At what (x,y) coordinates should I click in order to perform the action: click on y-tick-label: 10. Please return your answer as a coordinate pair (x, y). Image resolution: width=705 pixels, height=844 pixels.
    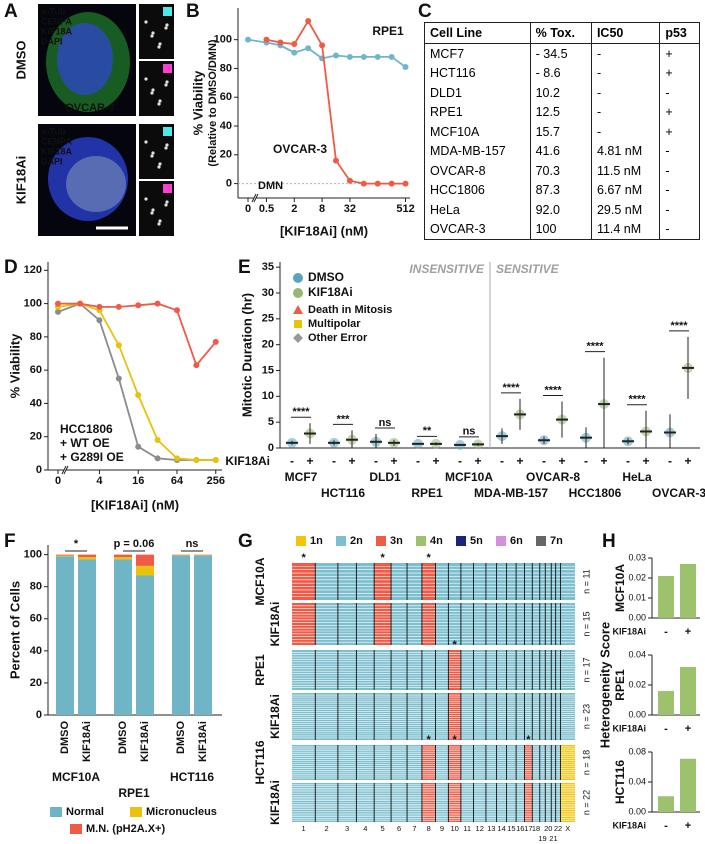
    Looking at the image, I should click on (268, 396).